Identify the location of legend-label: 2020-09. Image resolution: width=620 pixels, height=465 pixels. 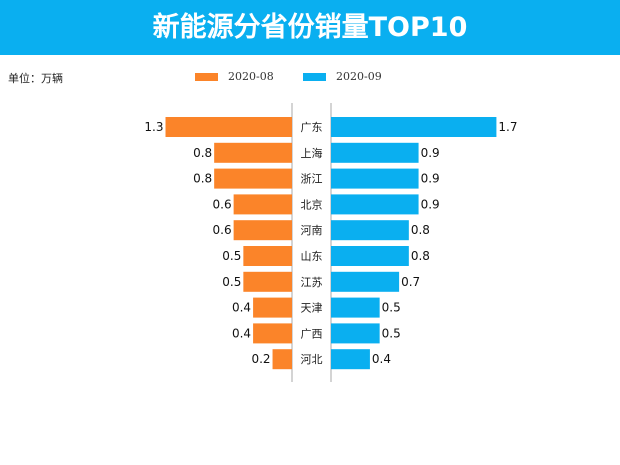
(359, 76).